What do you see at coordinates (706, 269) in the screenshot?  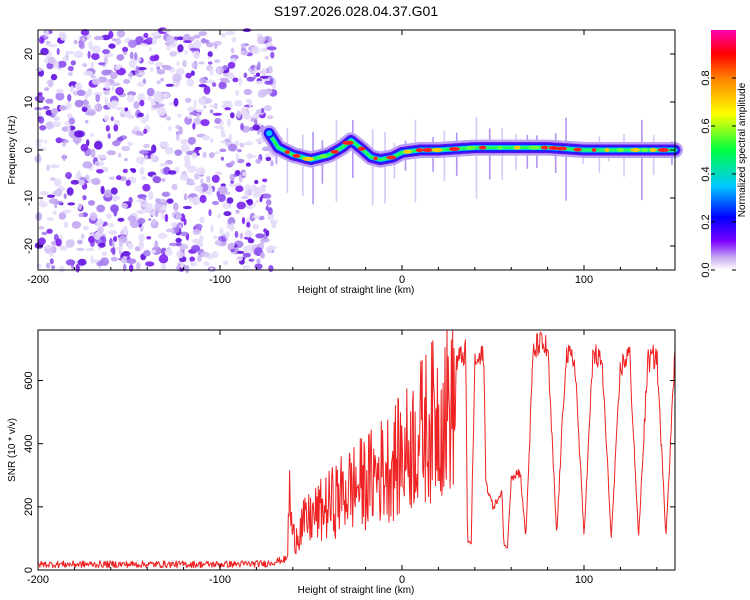 I see `colorbar-tick-label: 0.0` at bounding box center [706, 269].